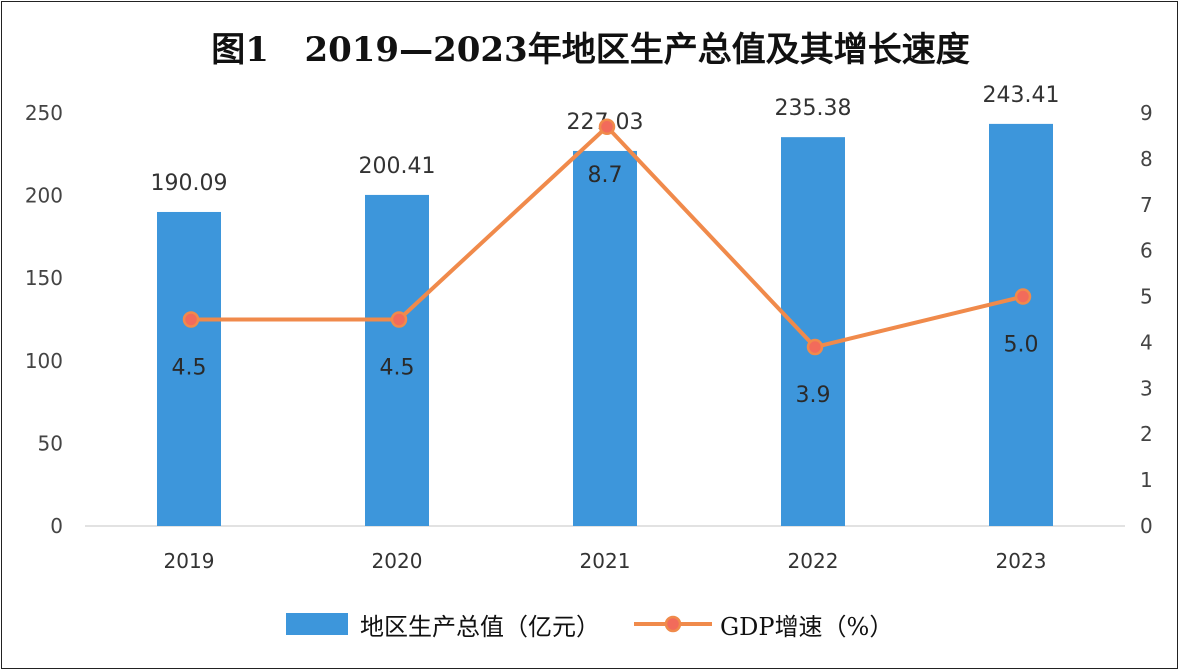 Image resolution: width=1181 pixels, height=672 pixels. I want to click on bar-value-label: 200.41, so click(397, 166).